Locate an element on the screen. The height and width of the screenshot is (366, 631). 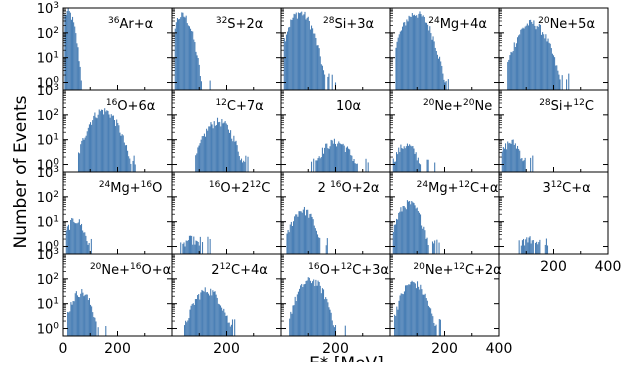
histogram-panel: 20Ne+20Ne is located at coordinates (444, 131).